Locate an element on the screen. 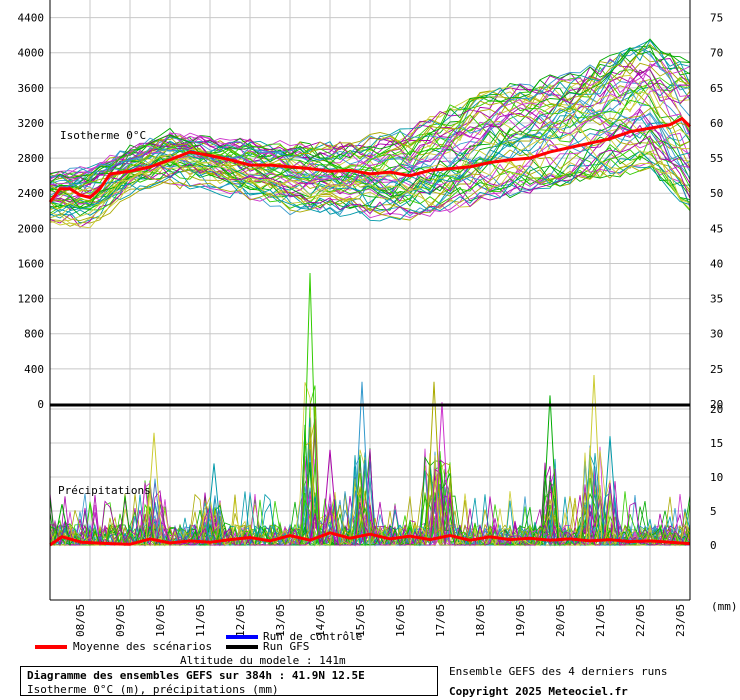 The width and height of the screenshot is (740, 700). y-left-tick: 1600 is located at coordinates (31, 263).